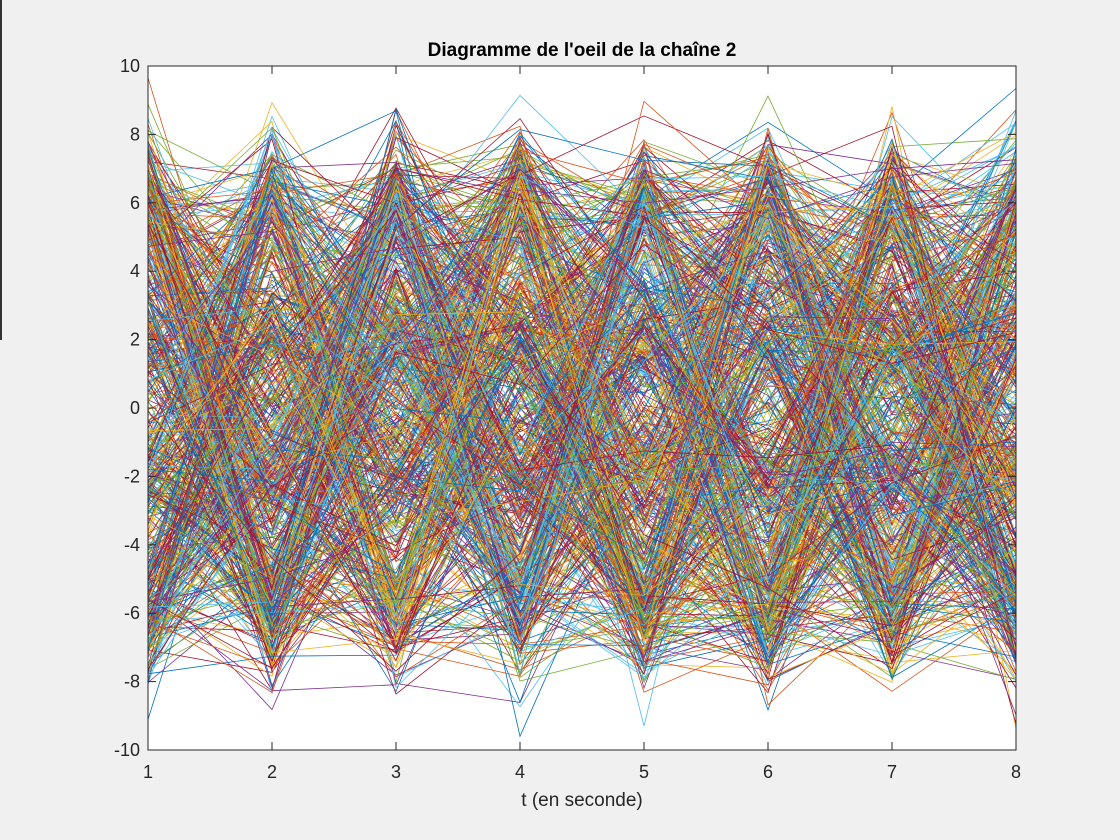  What do you see at coordinates (892, 772) in the screenshot?
I see `x-tick-label: 7` at bounding box center [892, 772].